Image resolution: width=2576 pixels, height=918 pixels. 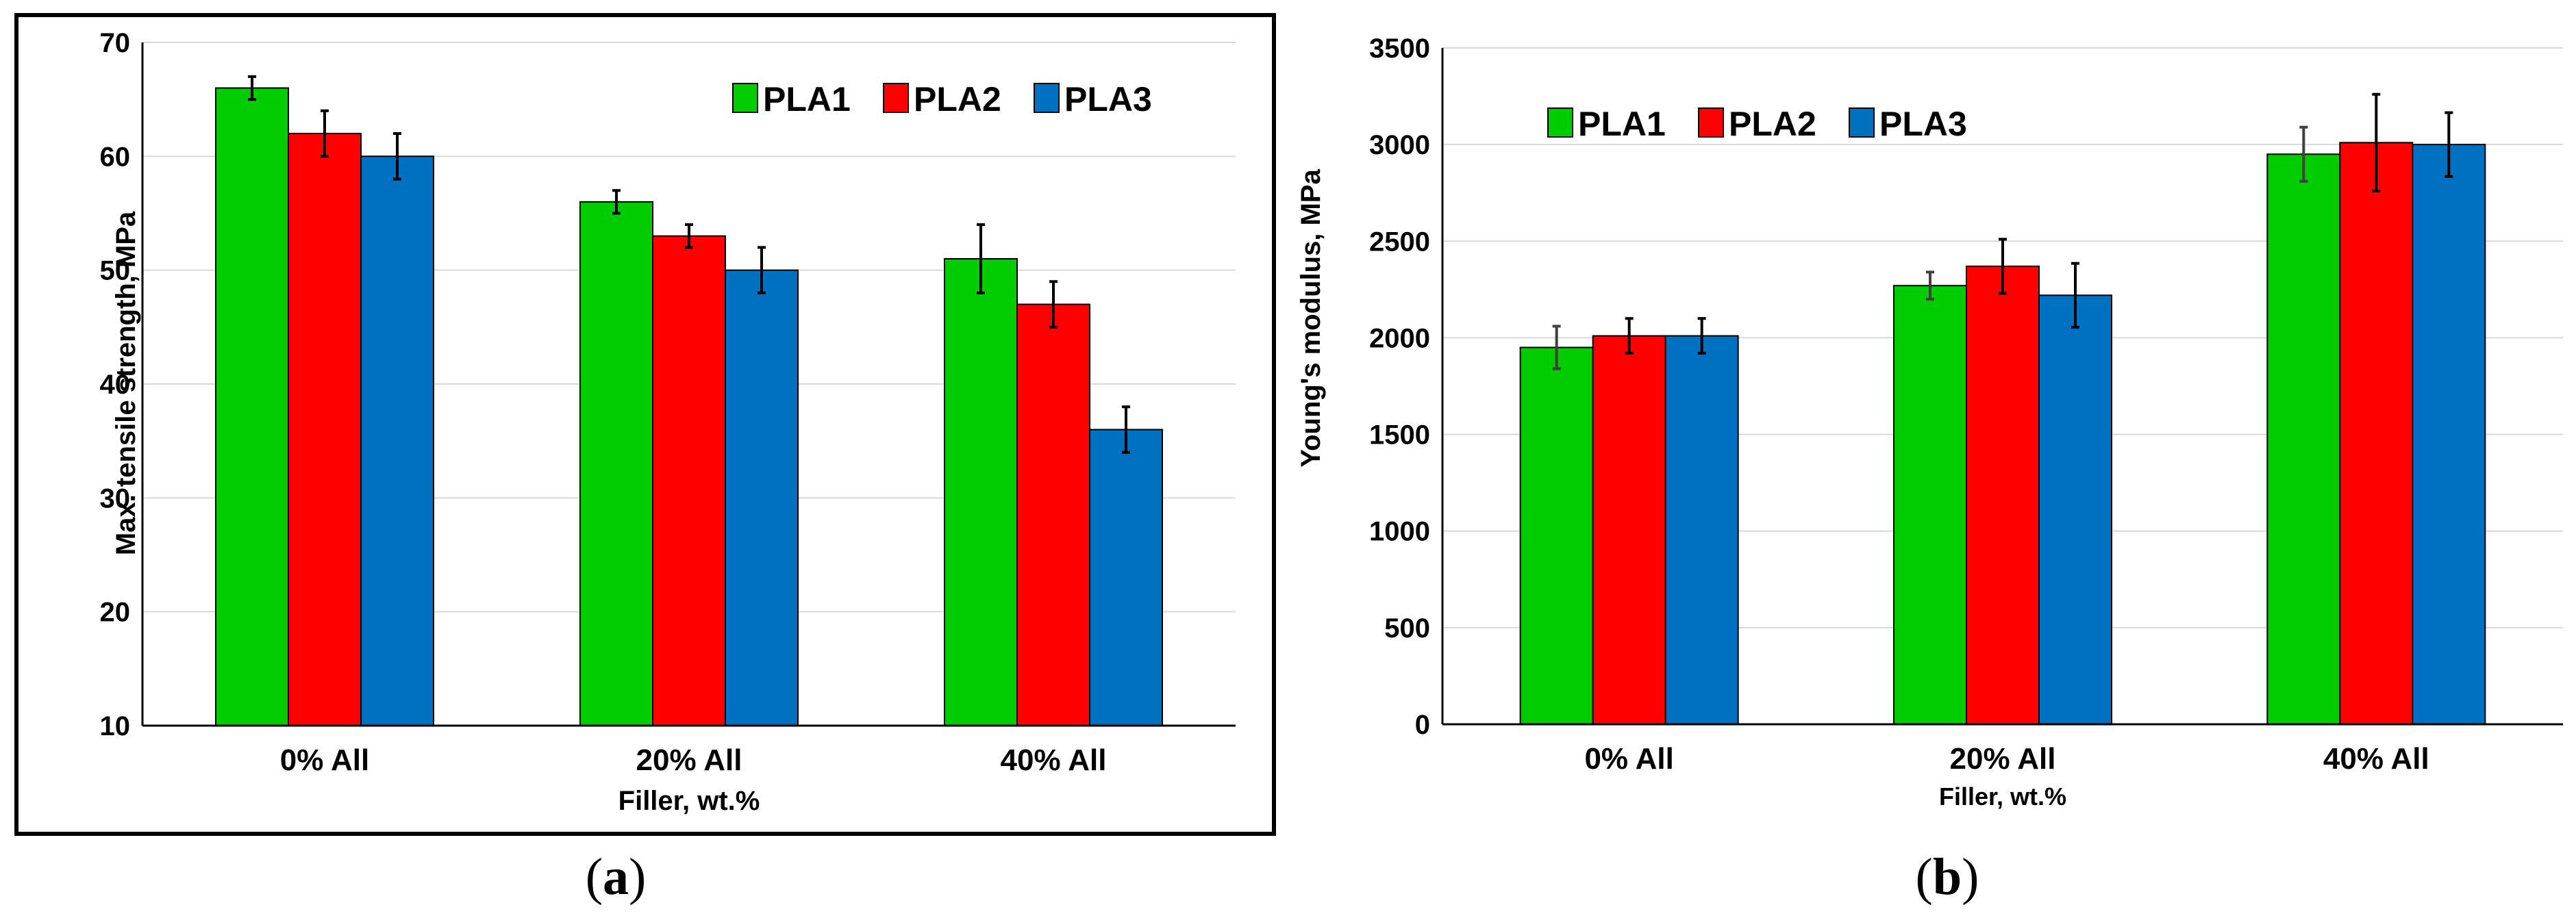 I want to click on y-tick-label: 2000, so click(x=1399, y=338).